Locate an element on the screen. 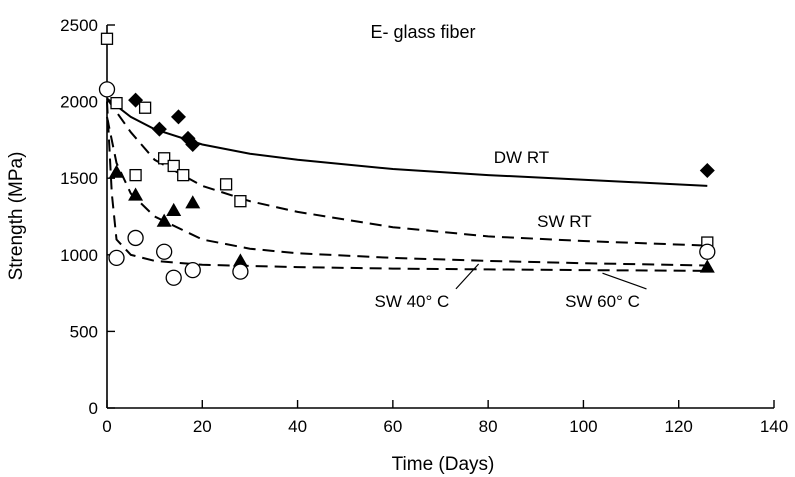 This screenshot has width=795, height=477. y-tick-label: 2000 is located at coordinates (79, 102).